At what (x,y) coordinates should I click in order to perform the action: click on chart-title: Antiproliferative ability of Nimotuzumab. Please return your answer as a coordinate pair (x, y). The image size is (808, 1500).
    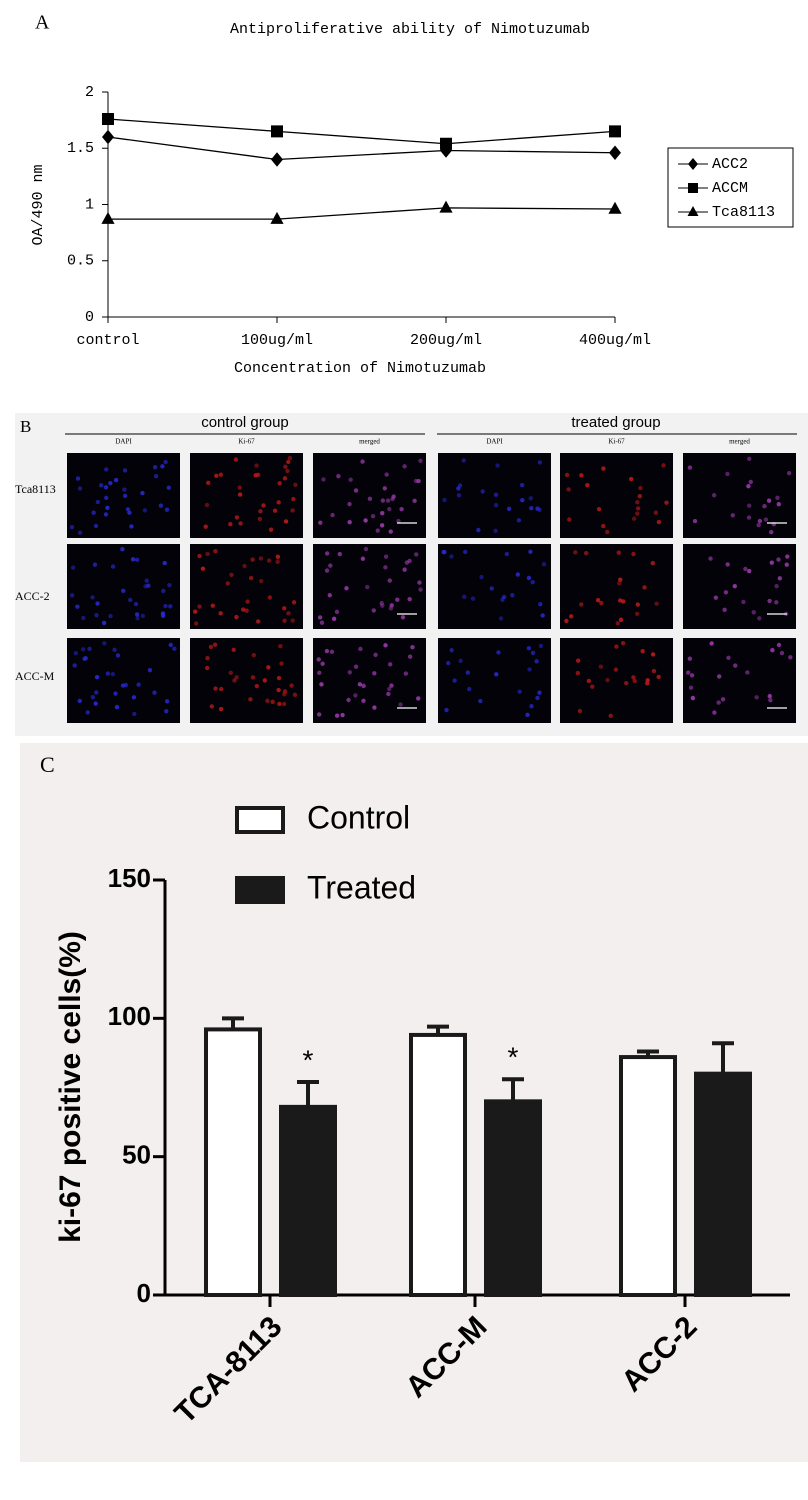
    Looking at the image, I should click on (410, 29).